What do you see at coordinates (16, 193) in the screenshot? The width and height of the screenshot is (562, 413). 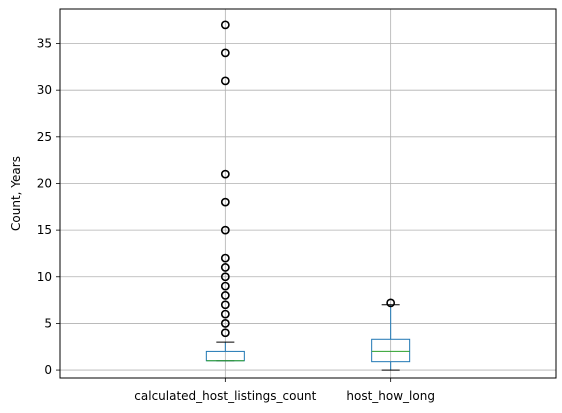 I see `y-axis-label: Count, Years` at bounding box center [16, 193].